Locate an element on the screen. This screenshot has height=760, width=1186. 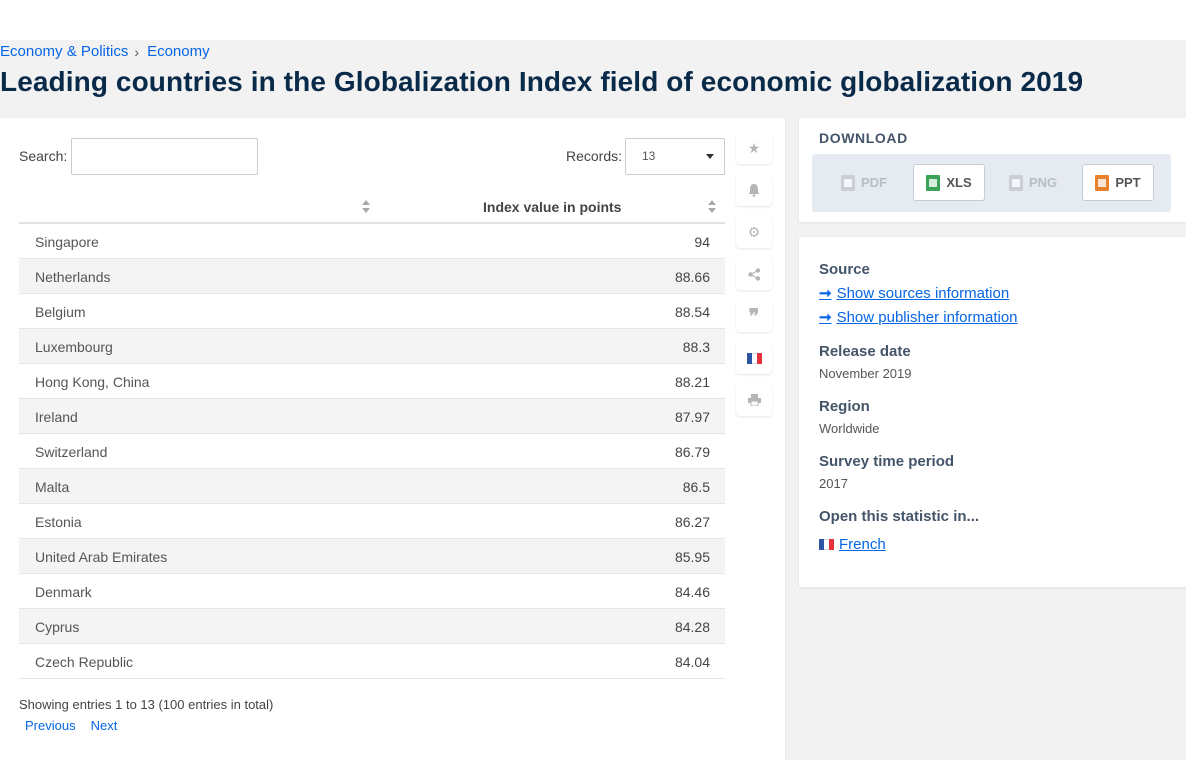
print-icon is located at coordinates (754, 400).